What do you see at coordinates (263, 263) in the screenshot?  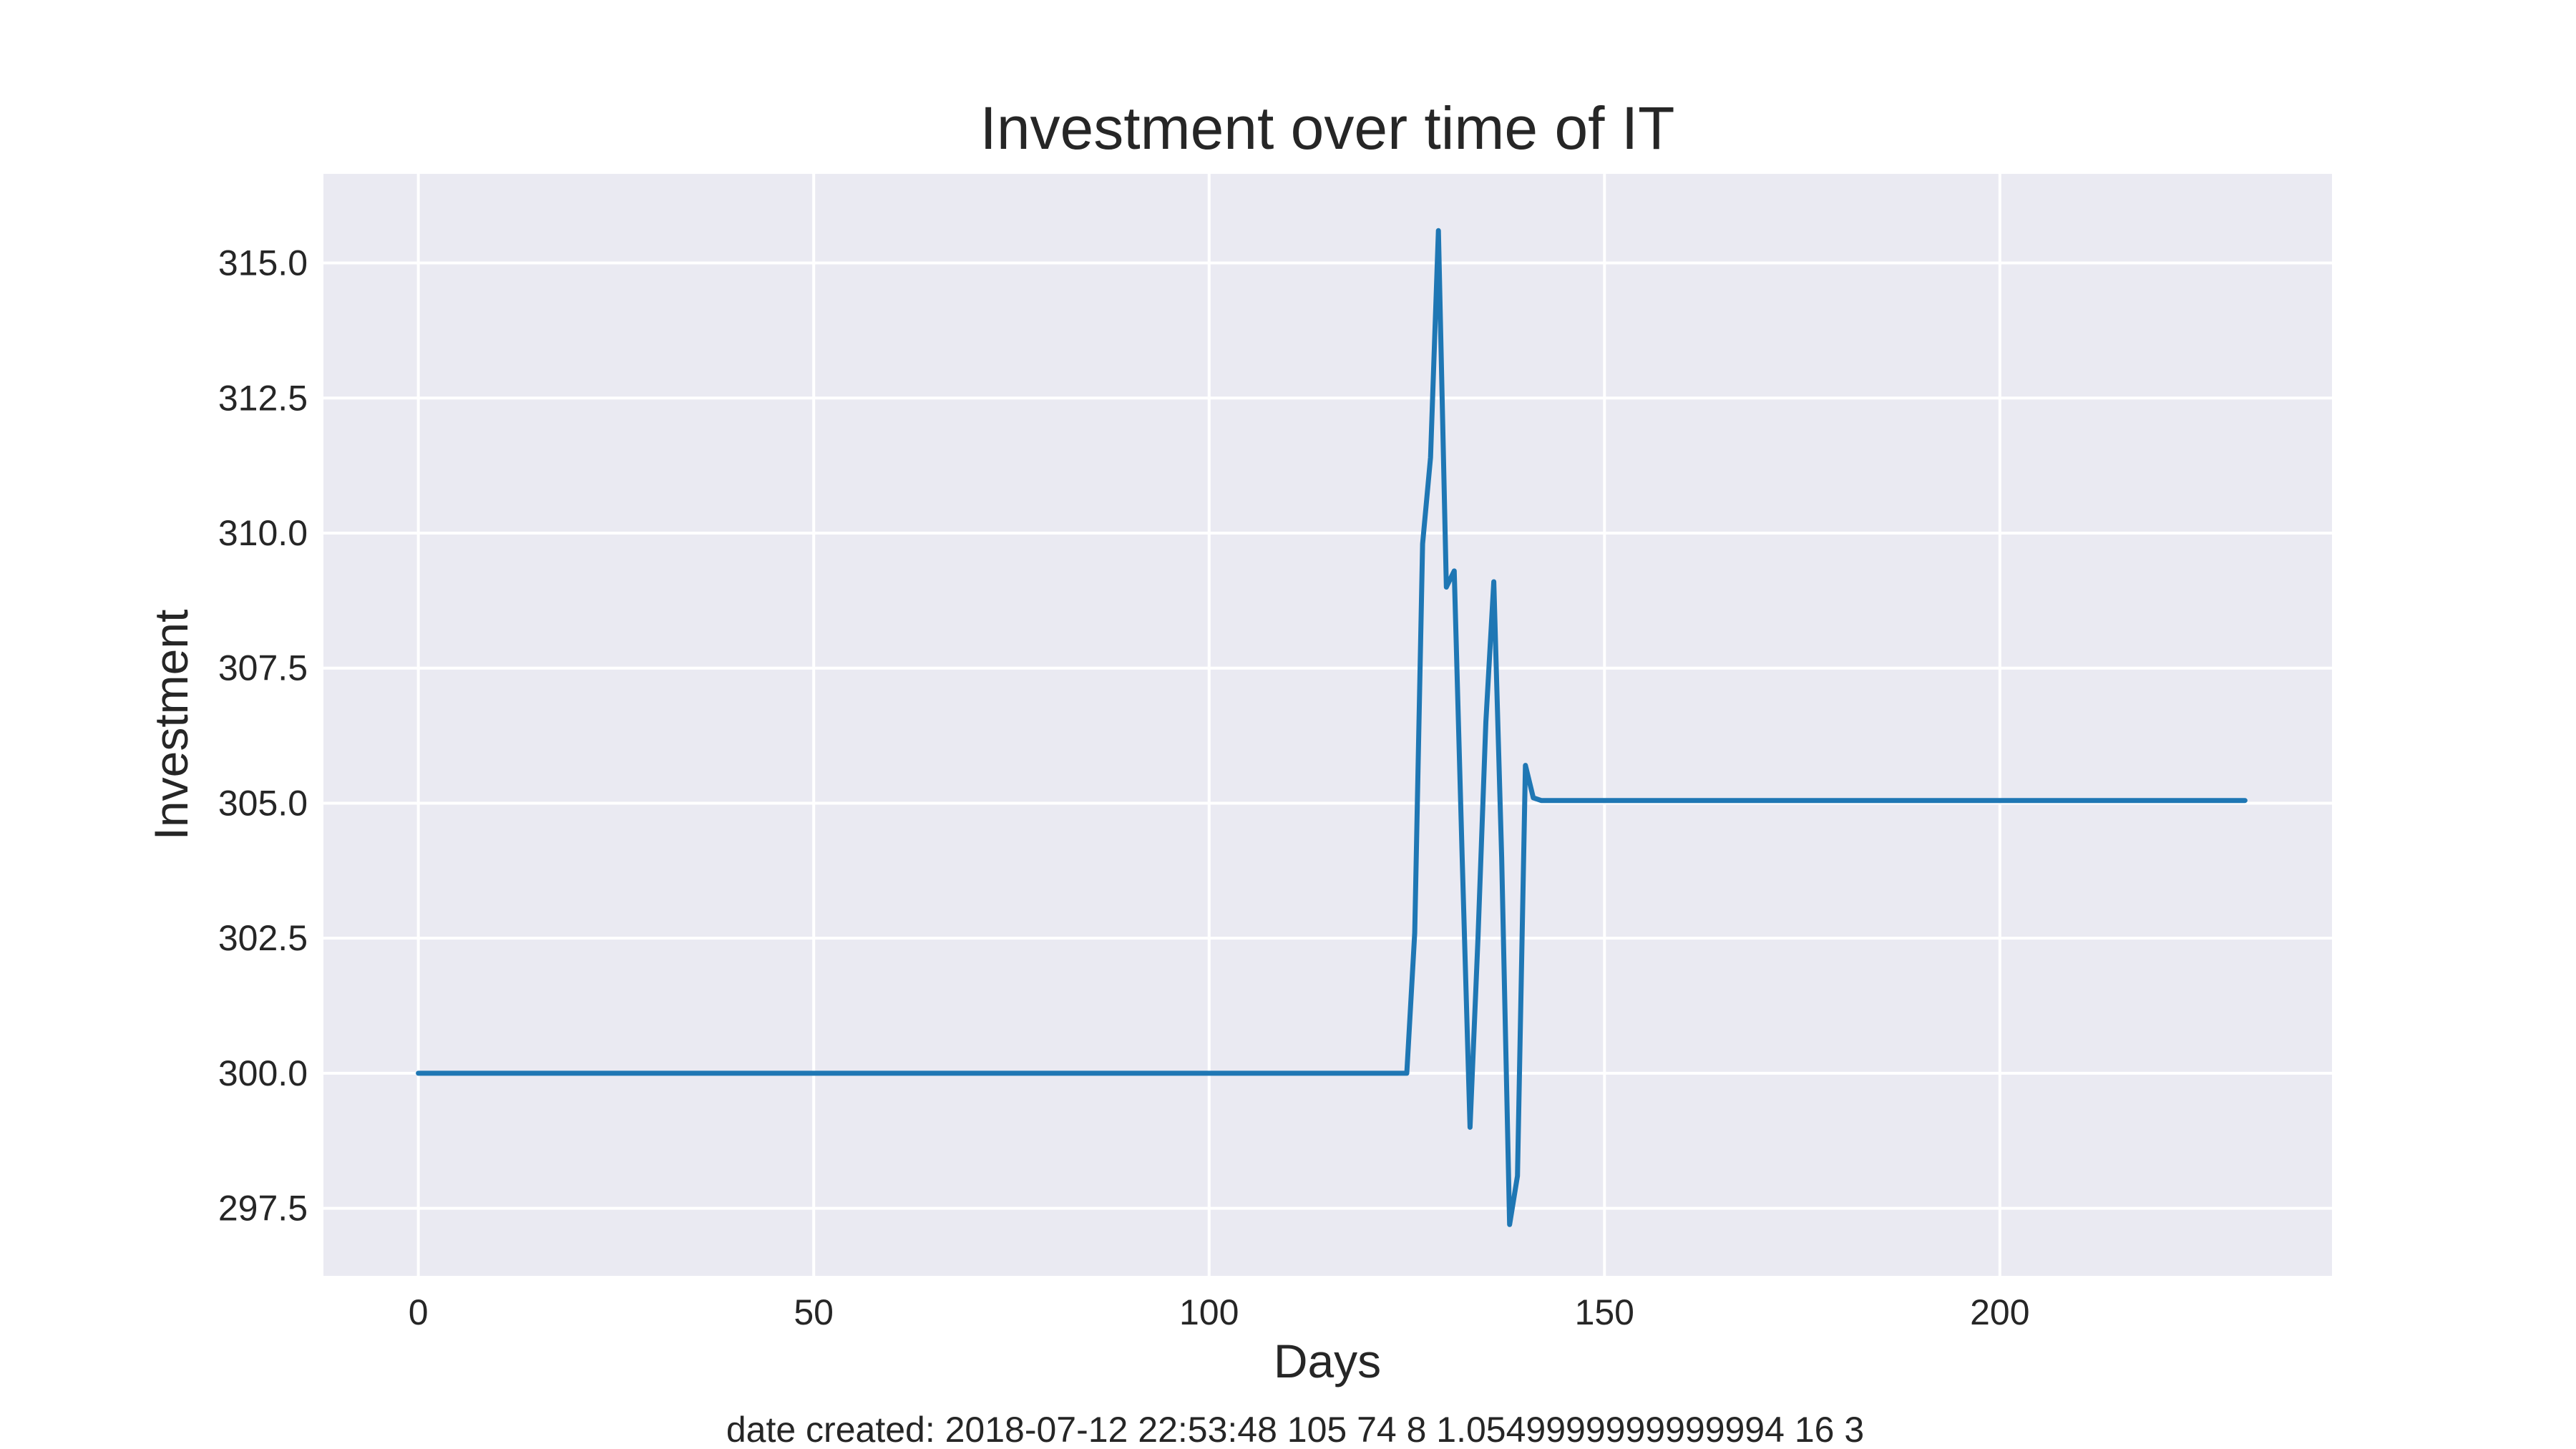 I see `y-tick-label: 315.0` at bounding box center [263, 263].